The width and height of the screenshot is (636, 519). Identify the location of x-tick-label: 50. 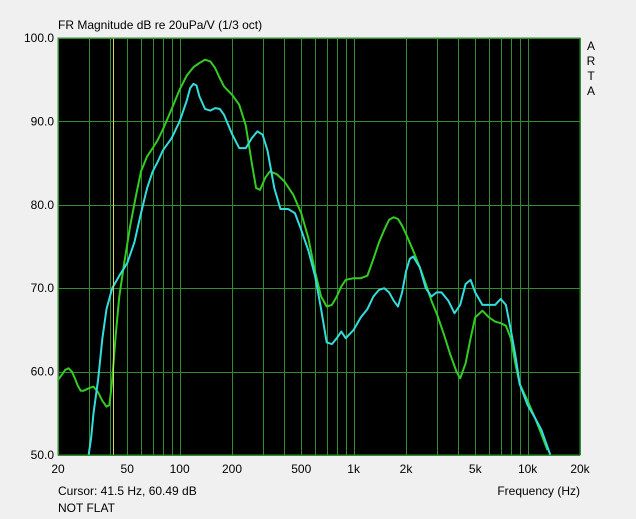
(128, 469).